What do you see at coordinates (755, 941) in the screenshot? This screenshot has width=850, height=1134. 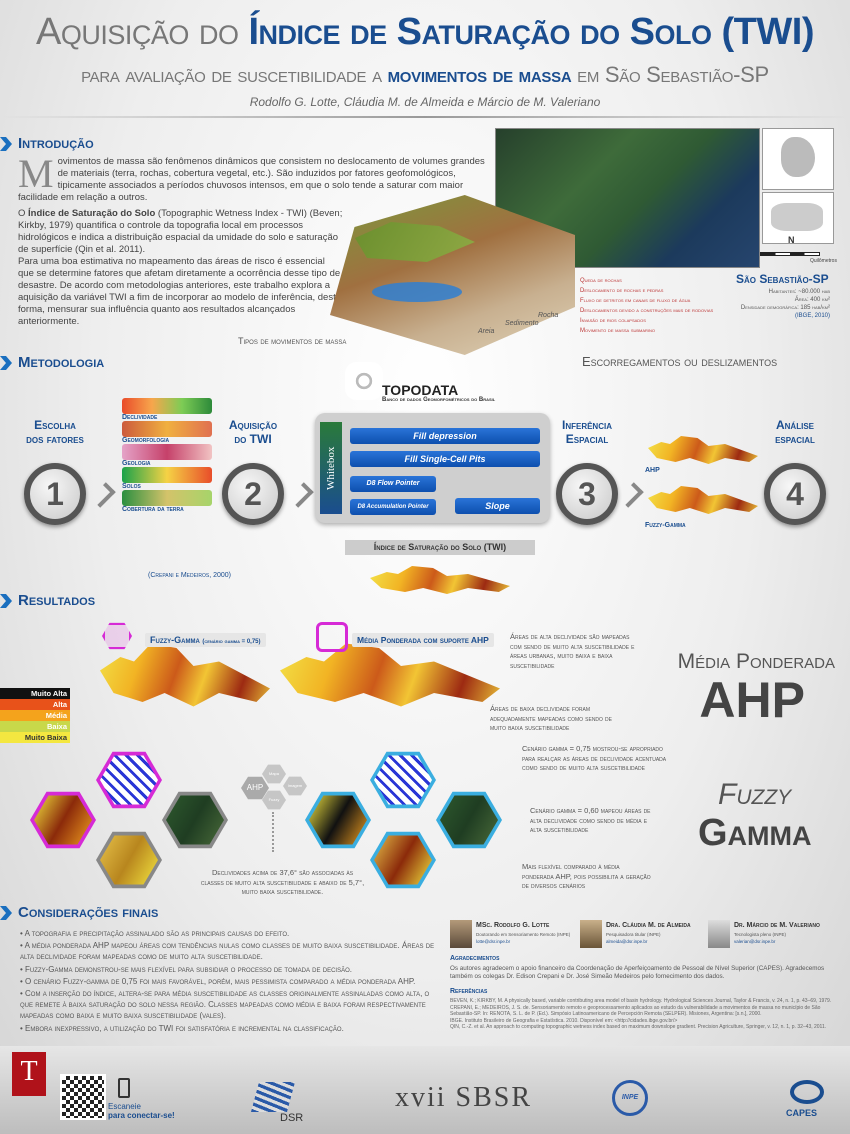 I see `person-email: valerian@dsr.inpe.br` at bounding box center [755, 941].